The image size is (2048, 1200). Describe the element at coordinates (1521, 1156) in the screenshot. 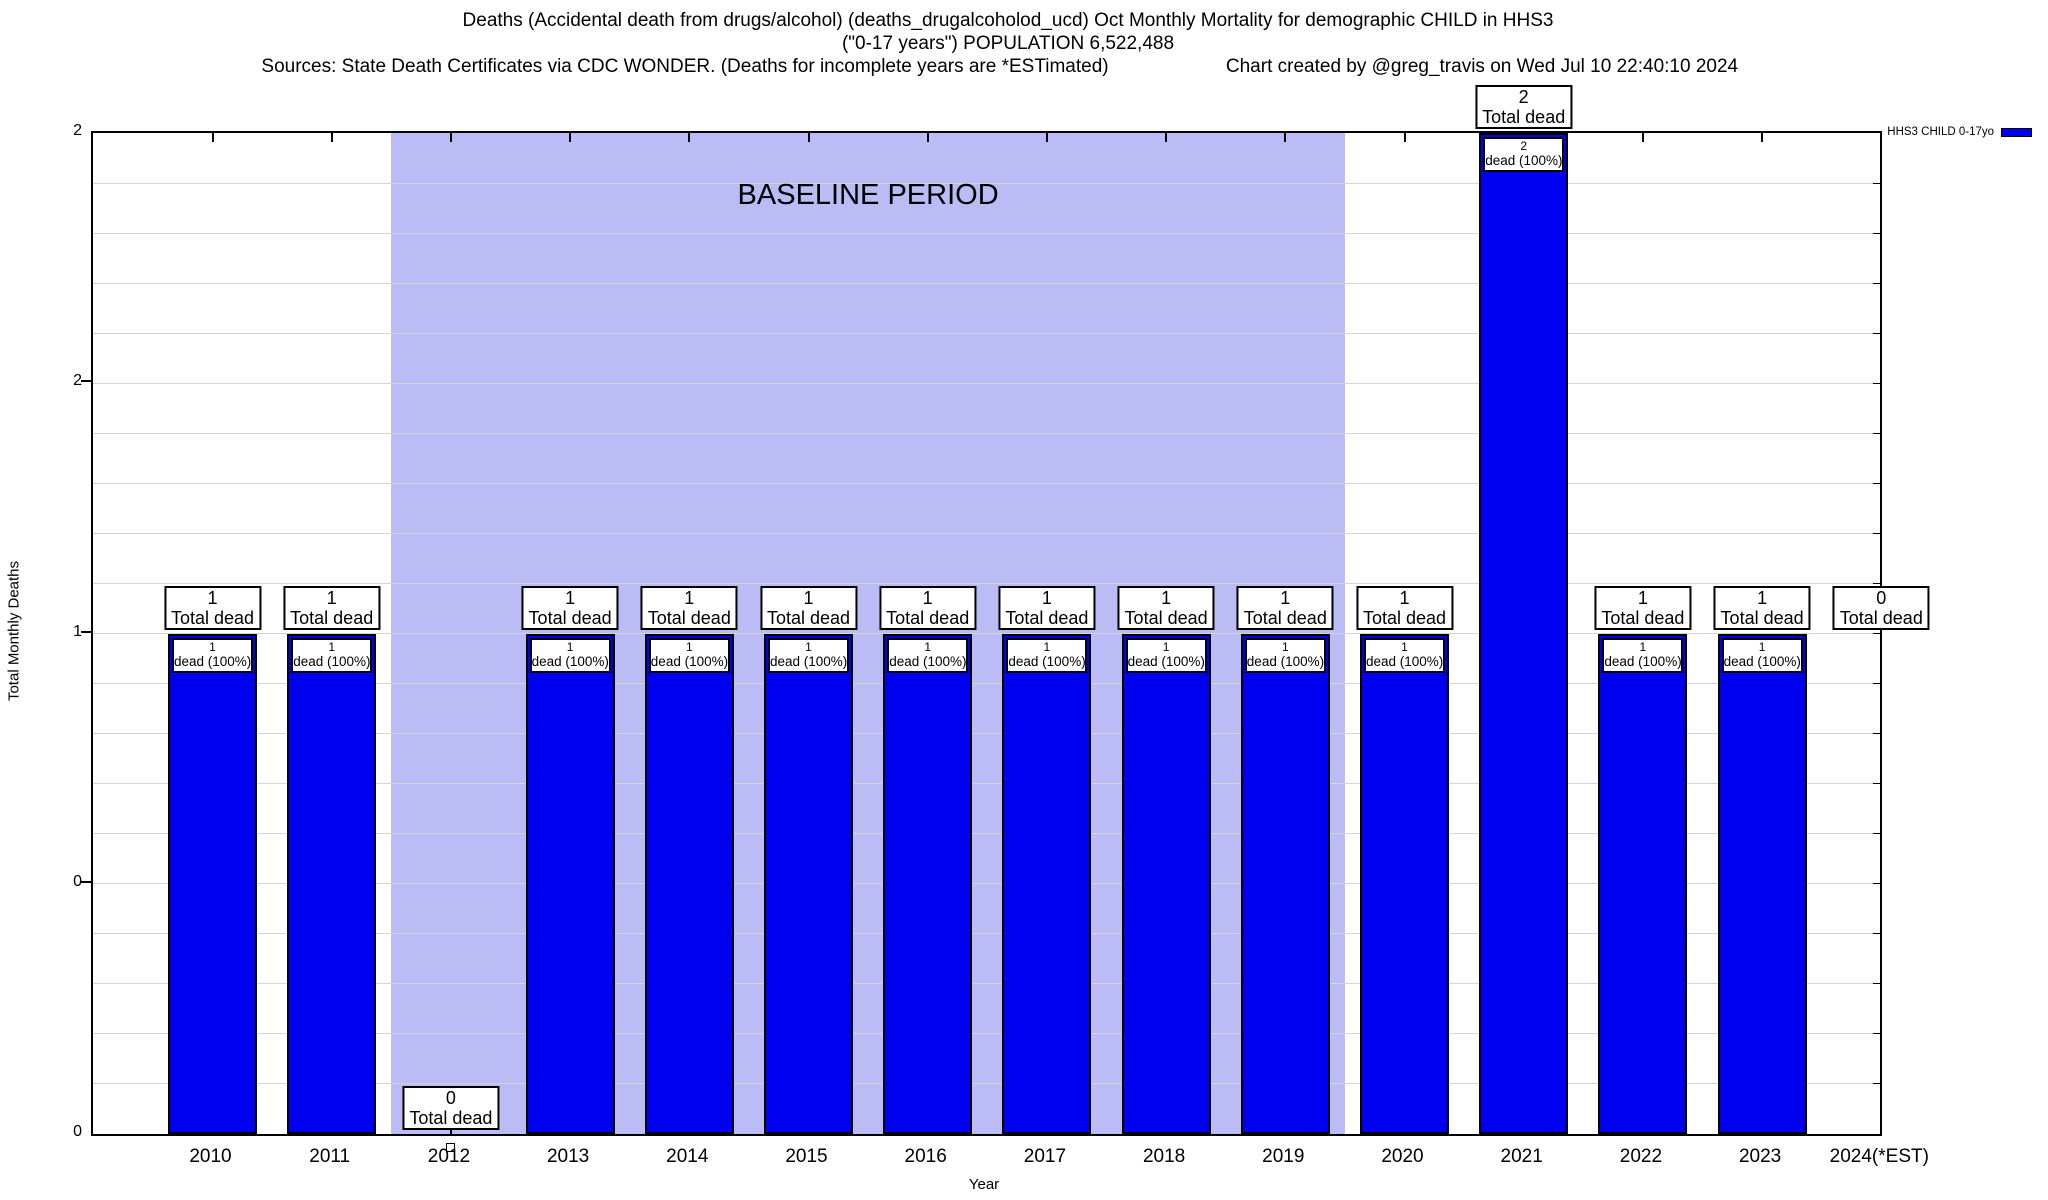

I see `x-tick-label: 2021` at that location.